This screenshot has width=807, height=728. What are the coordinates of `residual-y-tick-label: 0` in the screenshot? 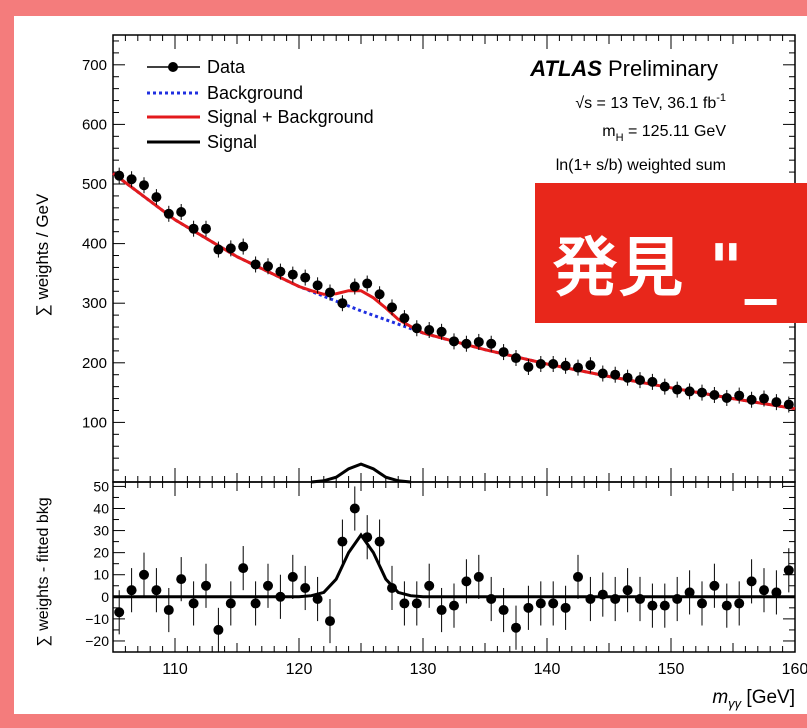 It's located at (105, 597).